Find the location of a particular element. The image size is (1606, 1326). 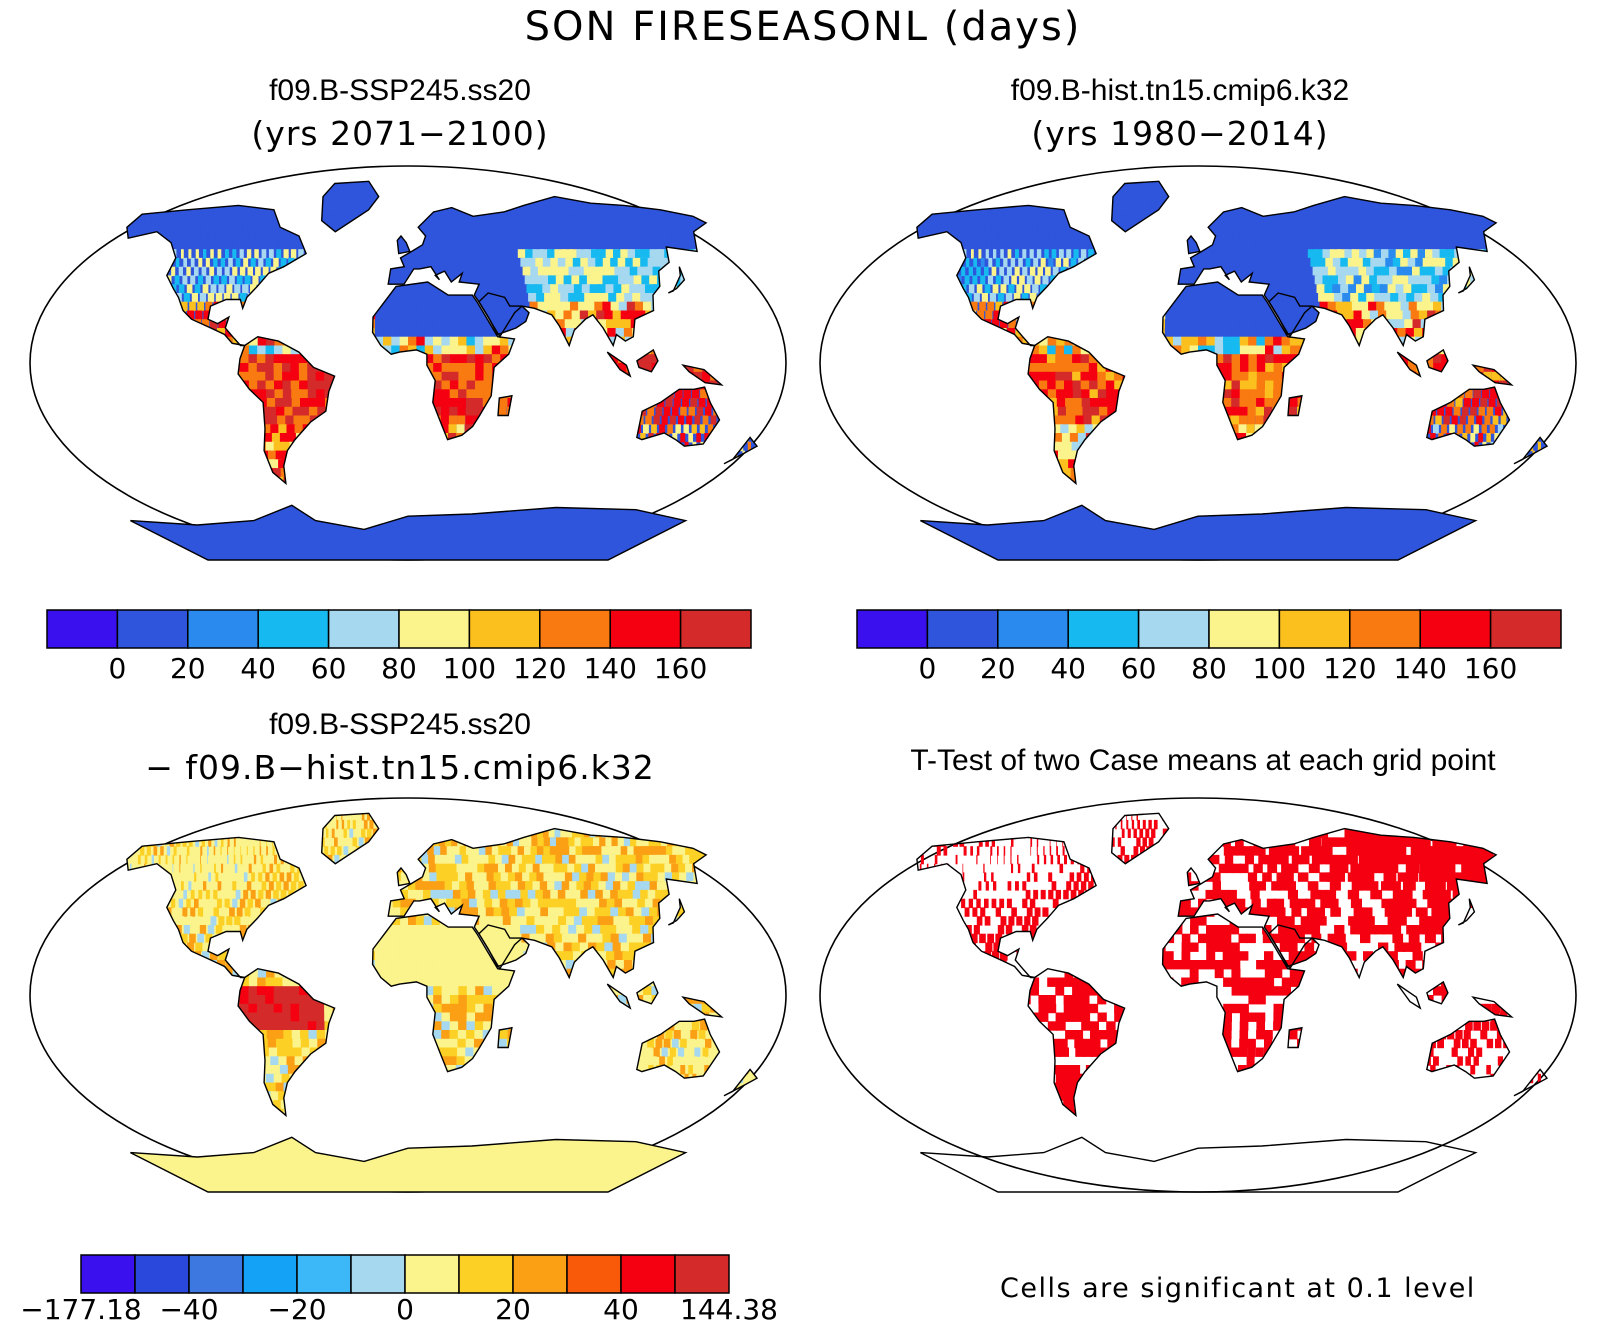

colorbar-tick-label: 140 is located at coordinates (1420, 668).